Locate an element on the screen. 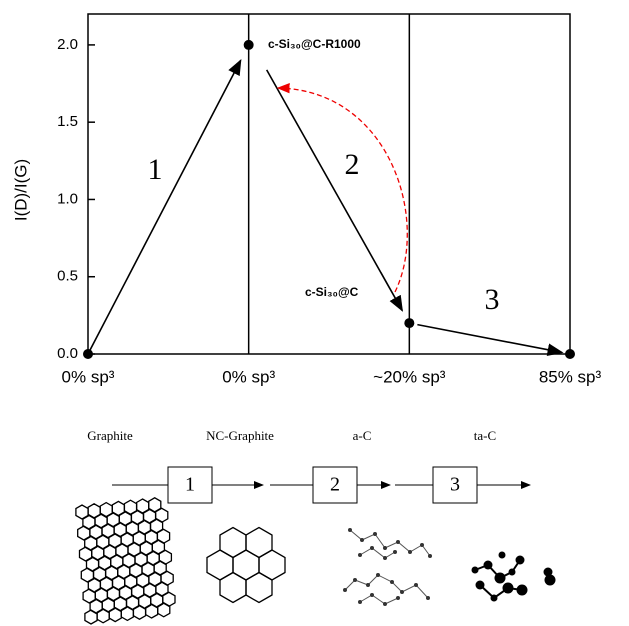  stage-label: 3 is located at coordinates (492, 299).